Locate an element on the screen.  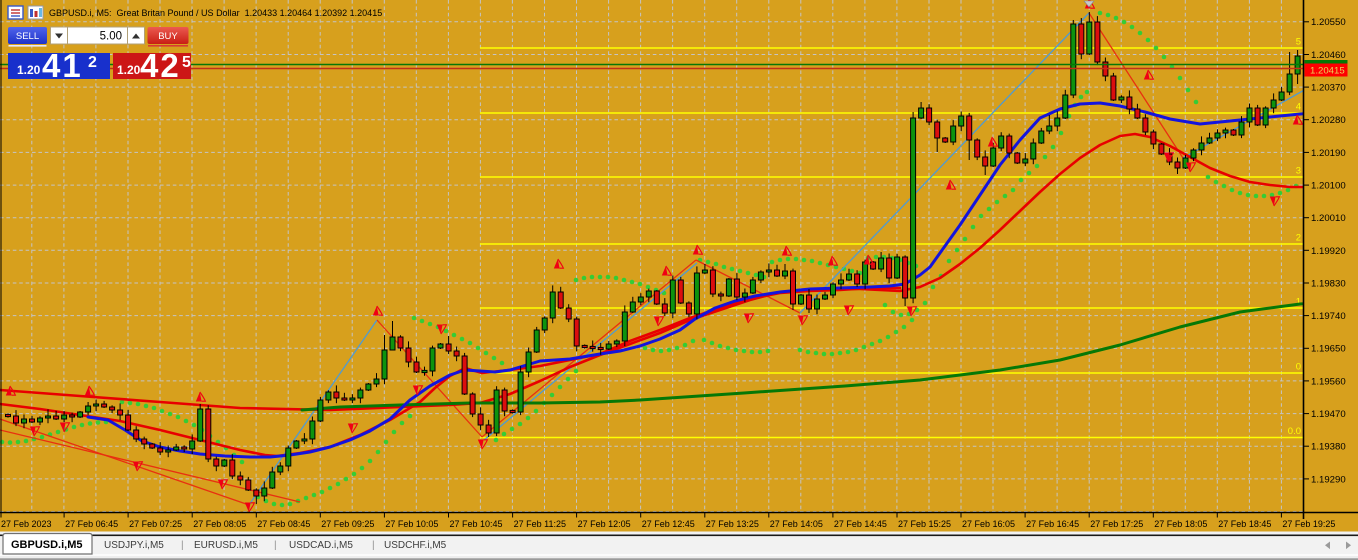
svg-text: 4 is located at coordinates (1298, 107).